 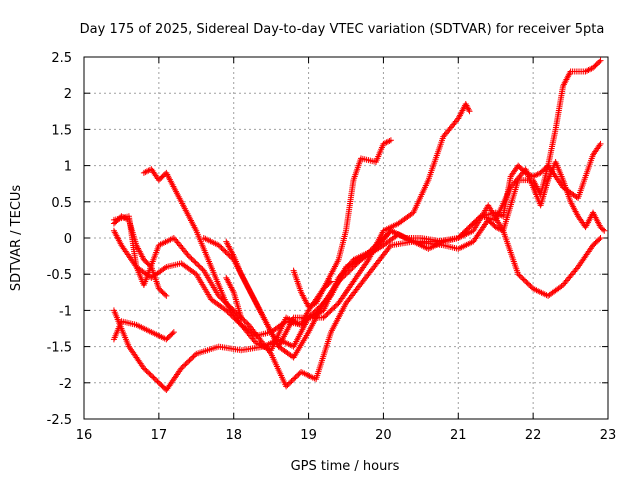 What do you see at coordinates (16, 238) in the screenshot?
I see `y-axis-label: SDTVAR / TECUs` at bounding box center [16, 238].